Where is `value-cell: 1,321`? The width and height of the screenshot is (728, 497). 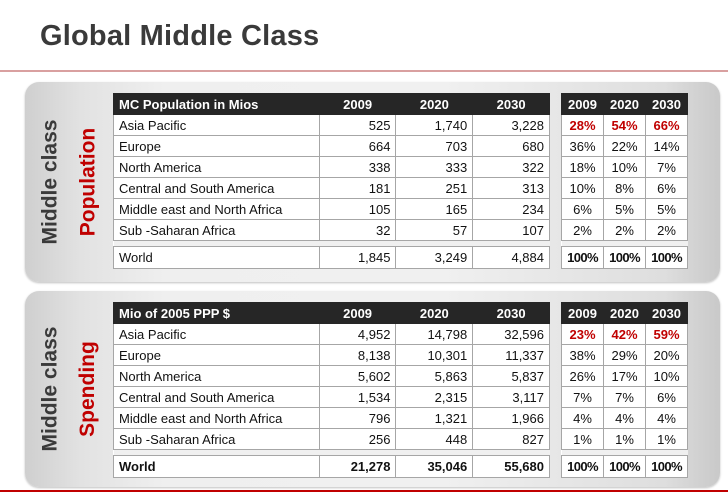
value-cell: 1,321 is located at coordinates (434, 418).